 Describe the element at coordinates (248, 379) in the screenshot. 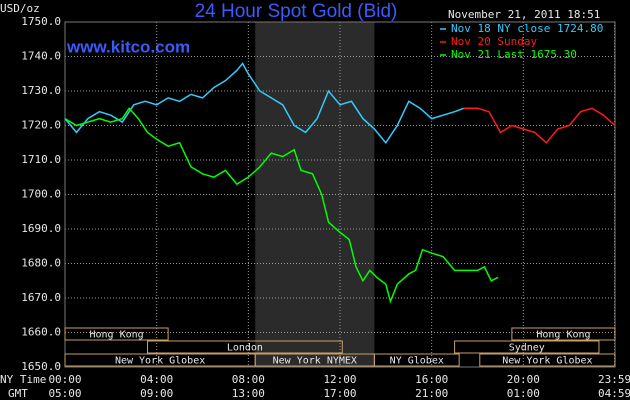

I see `x-tick-label: 08:00` at that location.